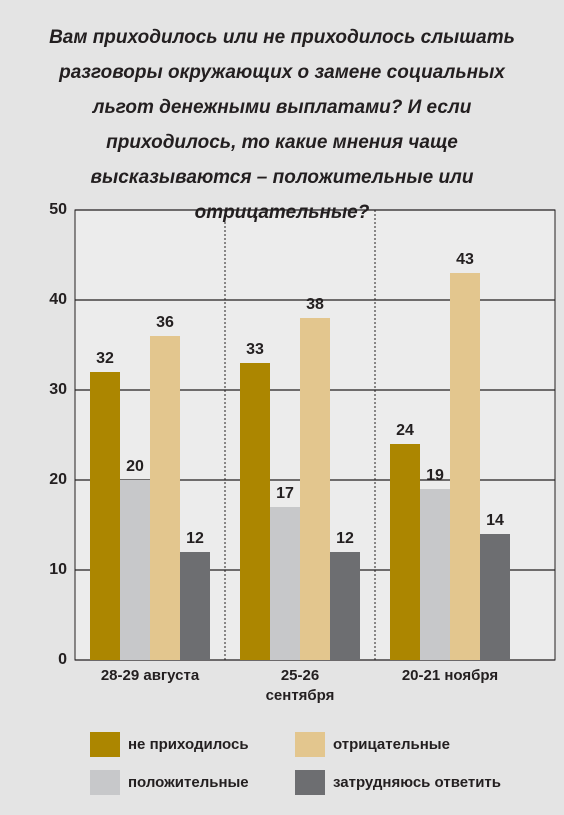 The width and height of the screenshot is (564, 815). What do you see at coordinates (300, 685) in the screenshot?
I see `x-tick-label: 25-26 сентября` at bounding box center [300, 685].